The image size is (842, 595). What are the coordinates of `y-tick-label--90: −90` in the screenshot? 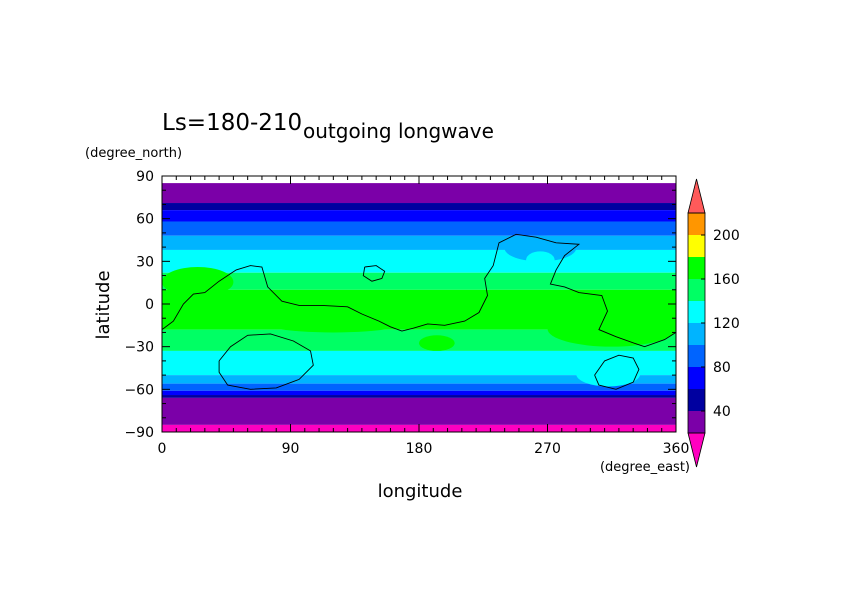 It's located at (139, 433).